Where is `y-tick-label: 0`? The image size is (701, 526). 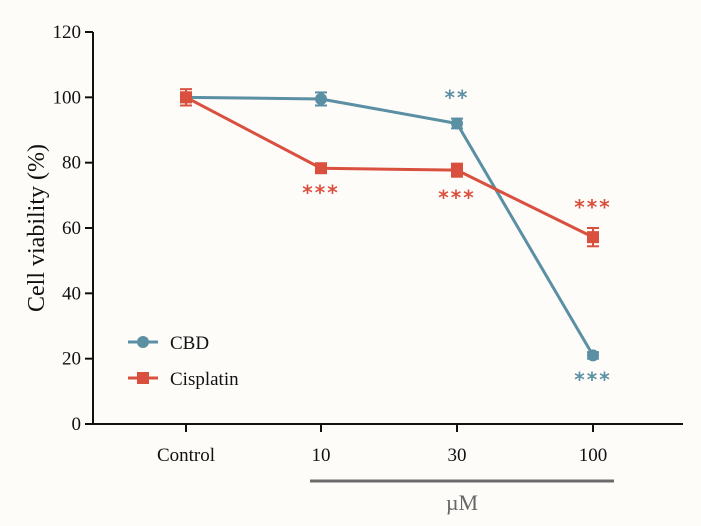
y-tick-label: 0 is located at coordinates (77, 424).